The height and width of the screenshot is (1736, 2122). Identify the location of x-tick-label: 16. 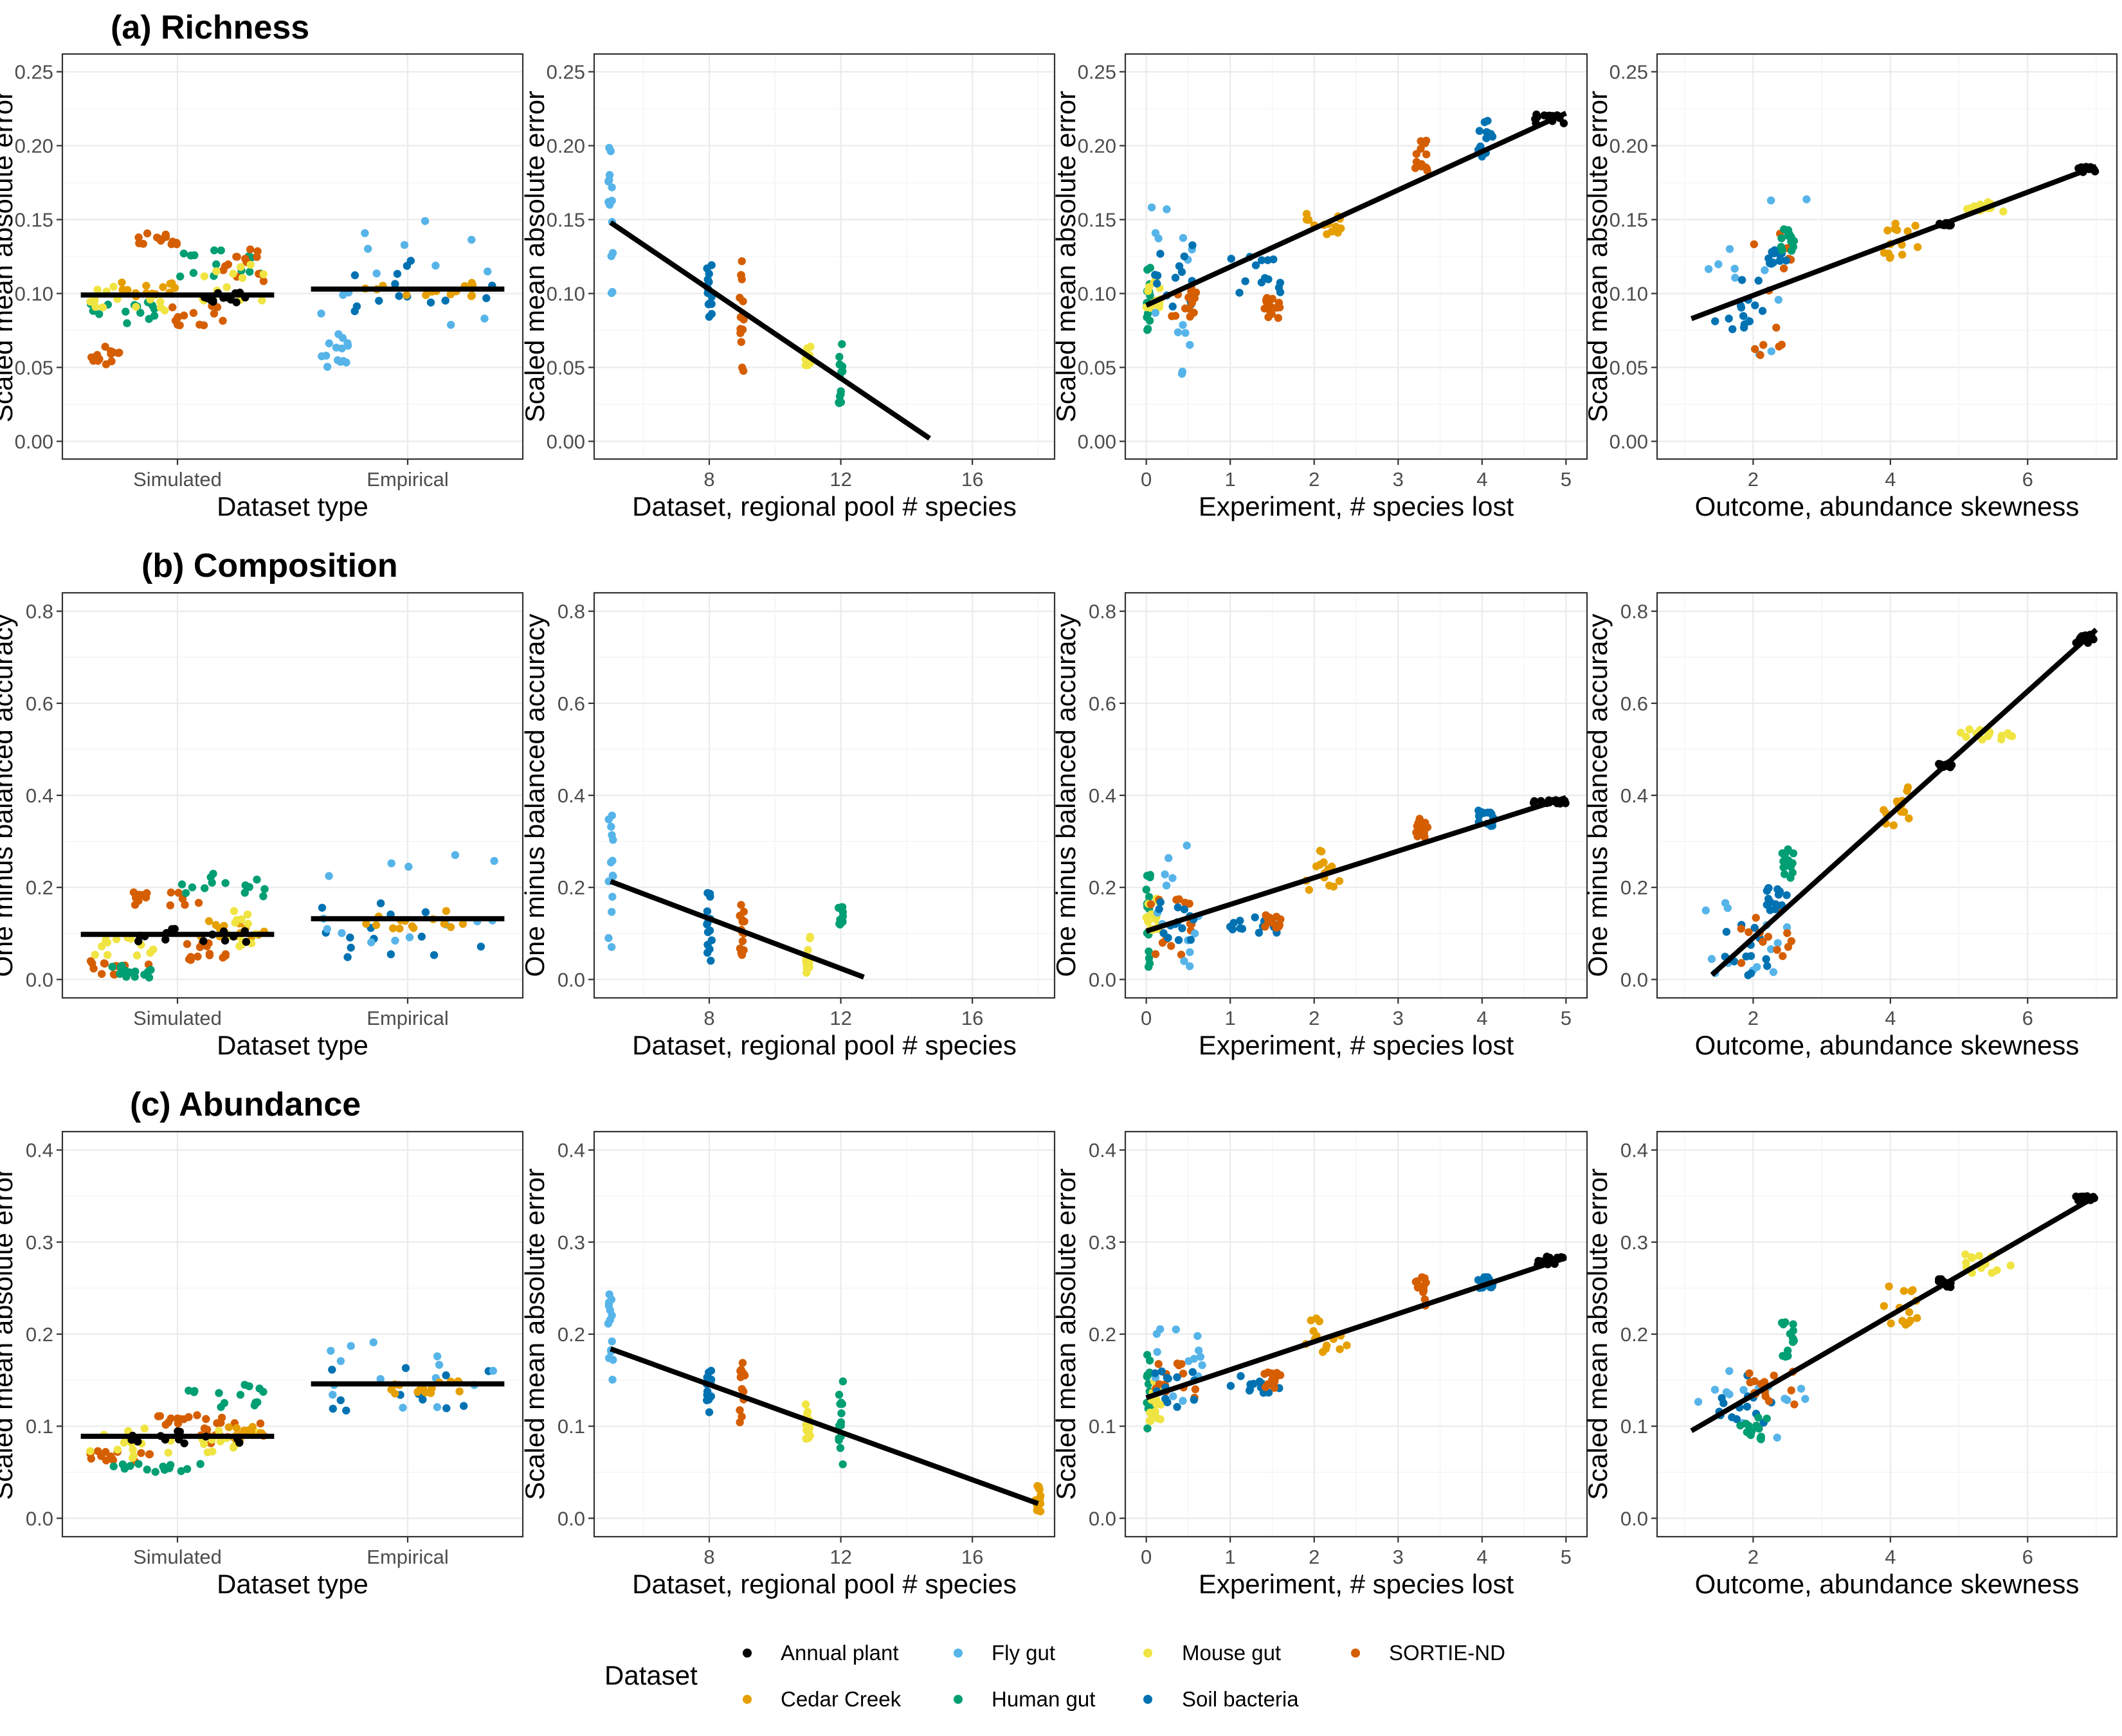
(972, 1557).